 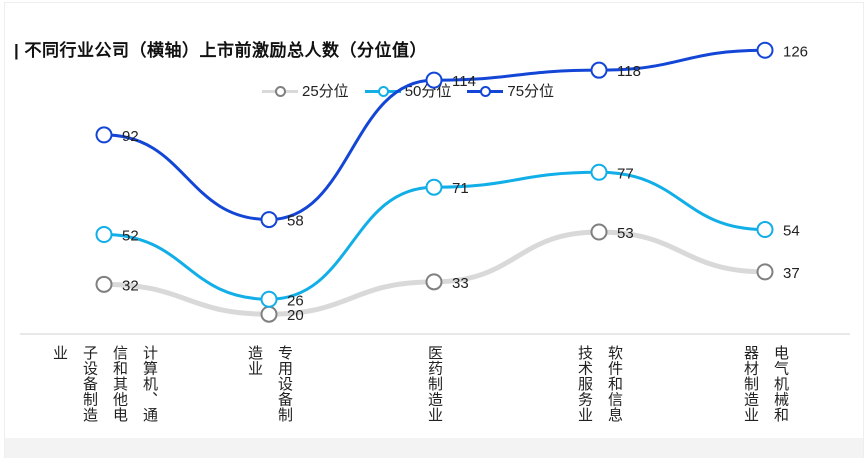 What do you see at coordinates (464, 81) in the screenshot?
I see `data-label: 114` at bounding box center [464, 81].